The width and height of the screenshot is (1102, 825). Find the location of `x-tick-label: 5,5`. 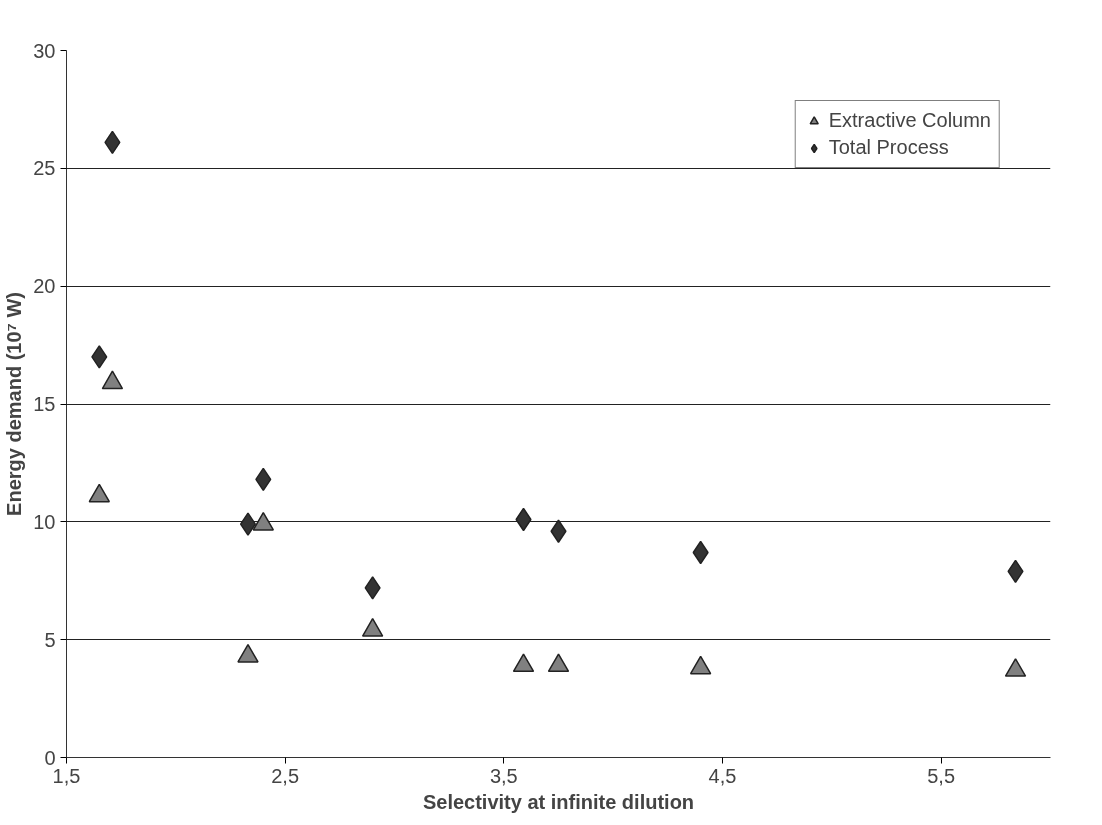

x-tick-label: 5,5 is located at coordinates (941, 775).